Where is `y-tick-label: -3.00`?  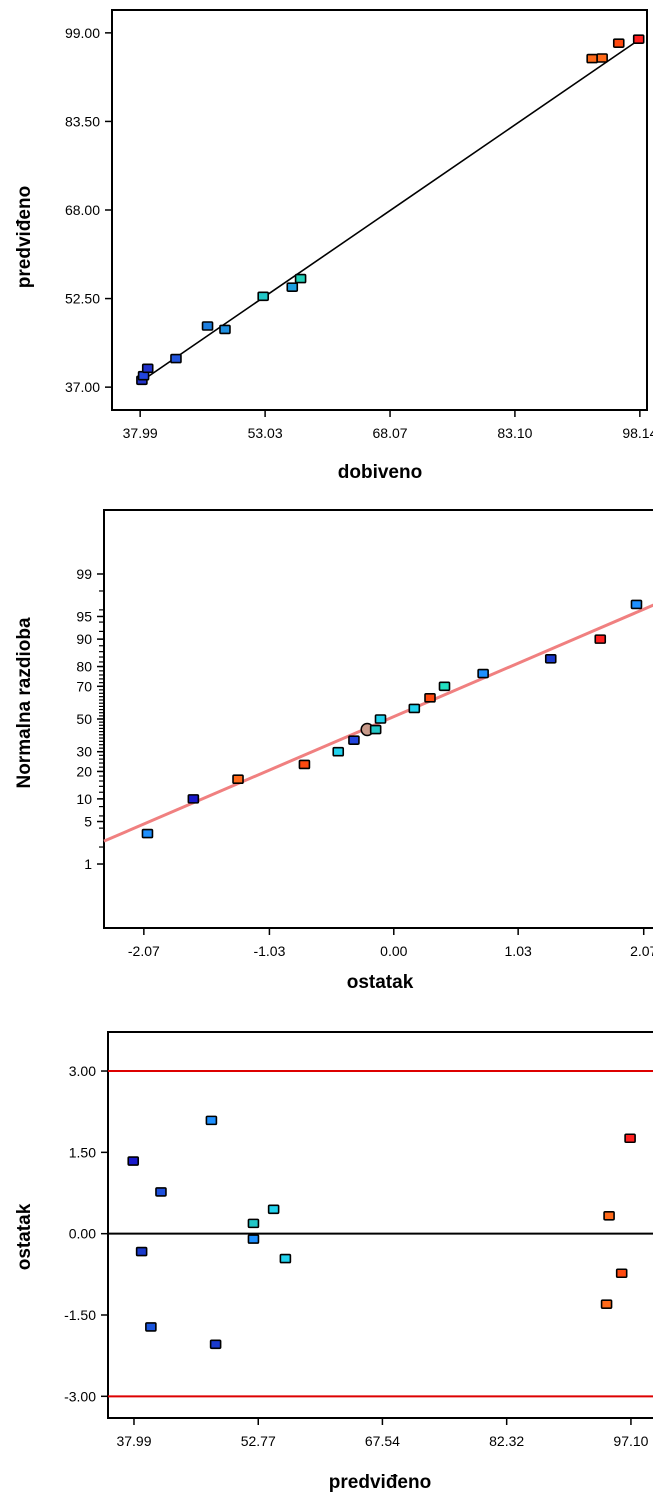
y-tick-label: -3.00 is located at coordinates (80, 1396).